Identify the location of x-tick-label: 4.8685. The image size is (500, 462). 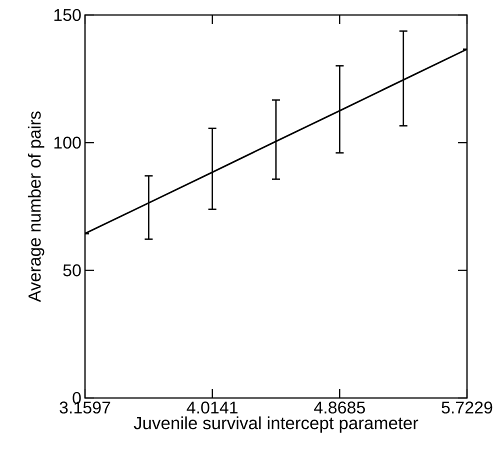
(339, 408).